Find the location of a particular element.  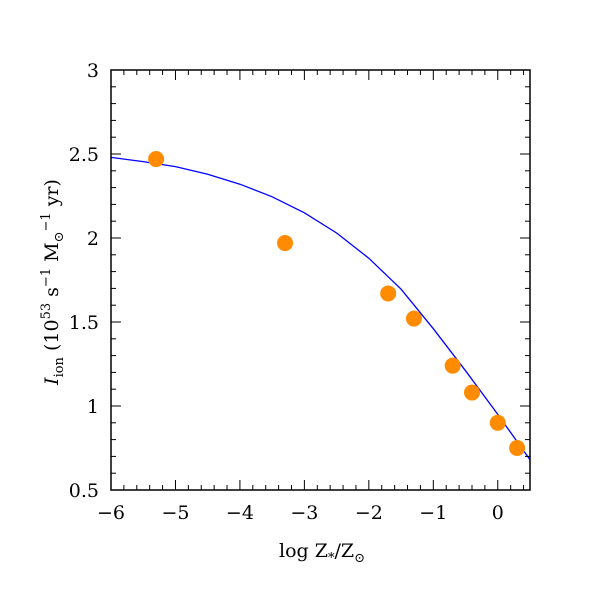

x-tick-labels: −6 −5 −4 −3 −2 −1 0 is located at coordinates (300, 513).